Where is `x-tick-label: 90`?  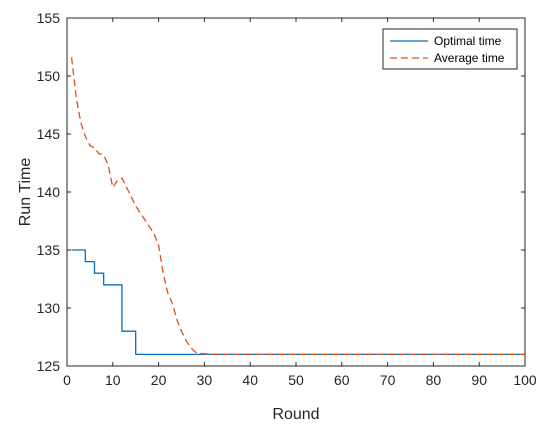 x-tick-label: 90 is located at coordinates (479, 380).